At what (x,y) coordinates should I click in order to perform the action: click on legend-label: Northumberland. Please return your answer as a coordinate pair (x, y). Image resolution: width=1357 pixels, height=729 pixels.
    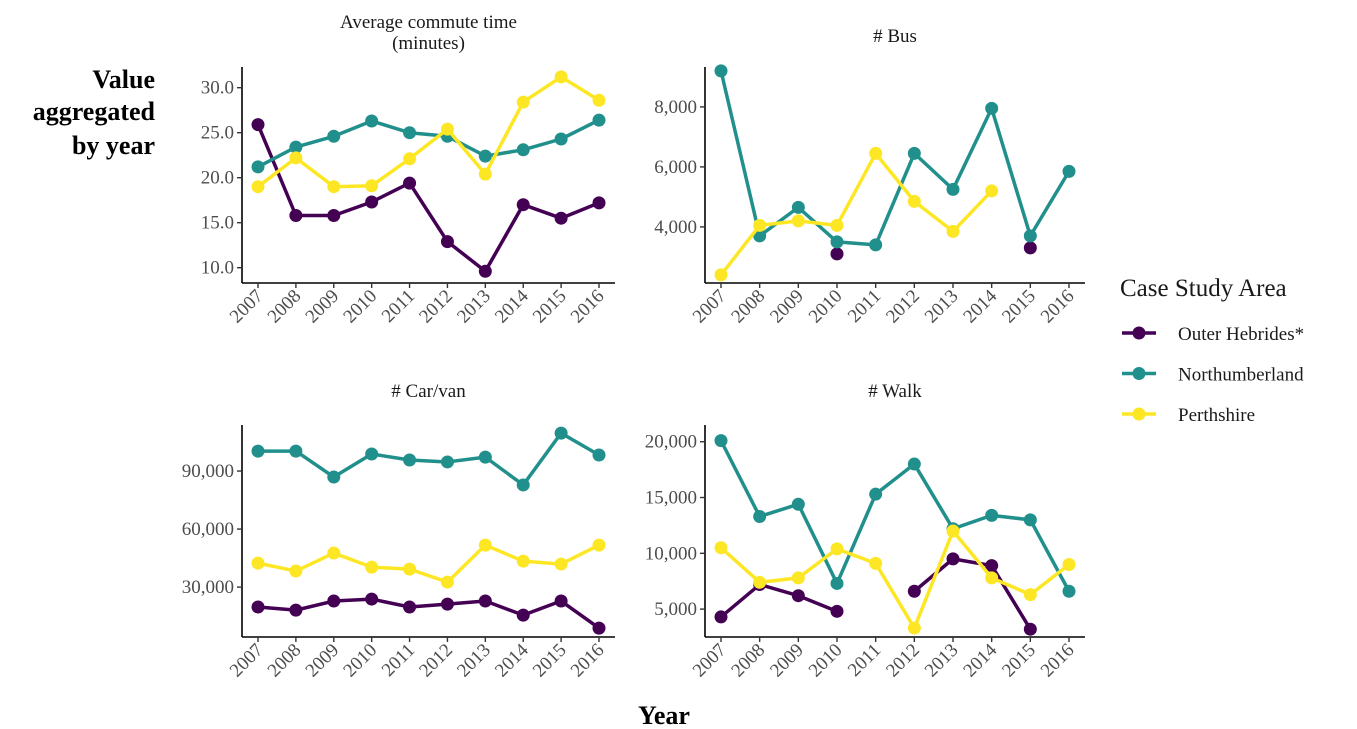
    Looking at the image, I should click on (1241, 375).